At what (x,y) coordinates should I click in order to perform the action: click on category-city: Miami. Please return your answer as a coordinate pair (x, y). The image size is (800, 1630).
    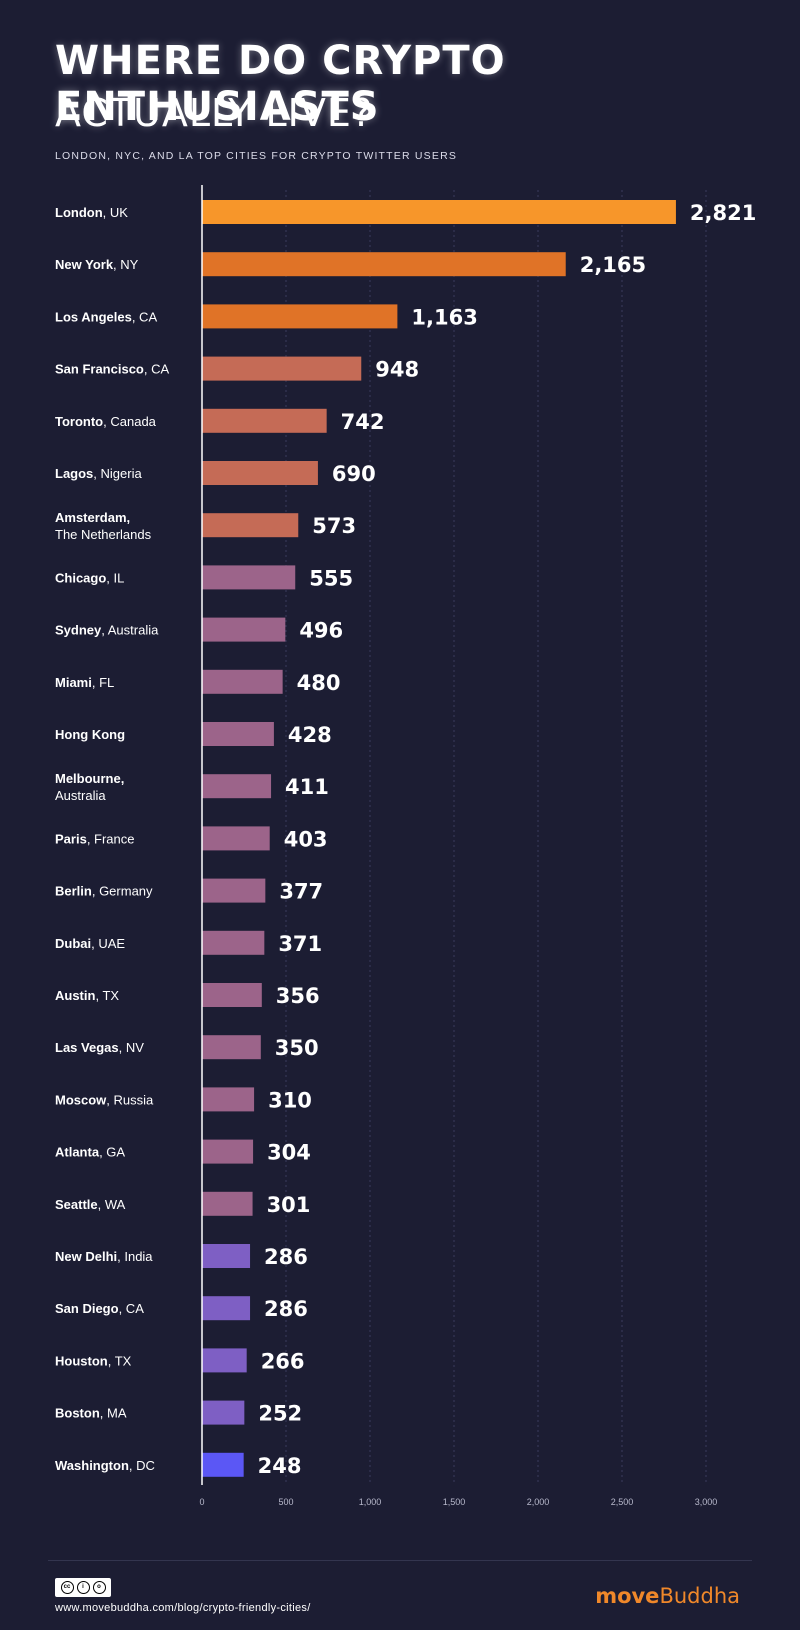
    Looking at the image, I should click on (73, 682).